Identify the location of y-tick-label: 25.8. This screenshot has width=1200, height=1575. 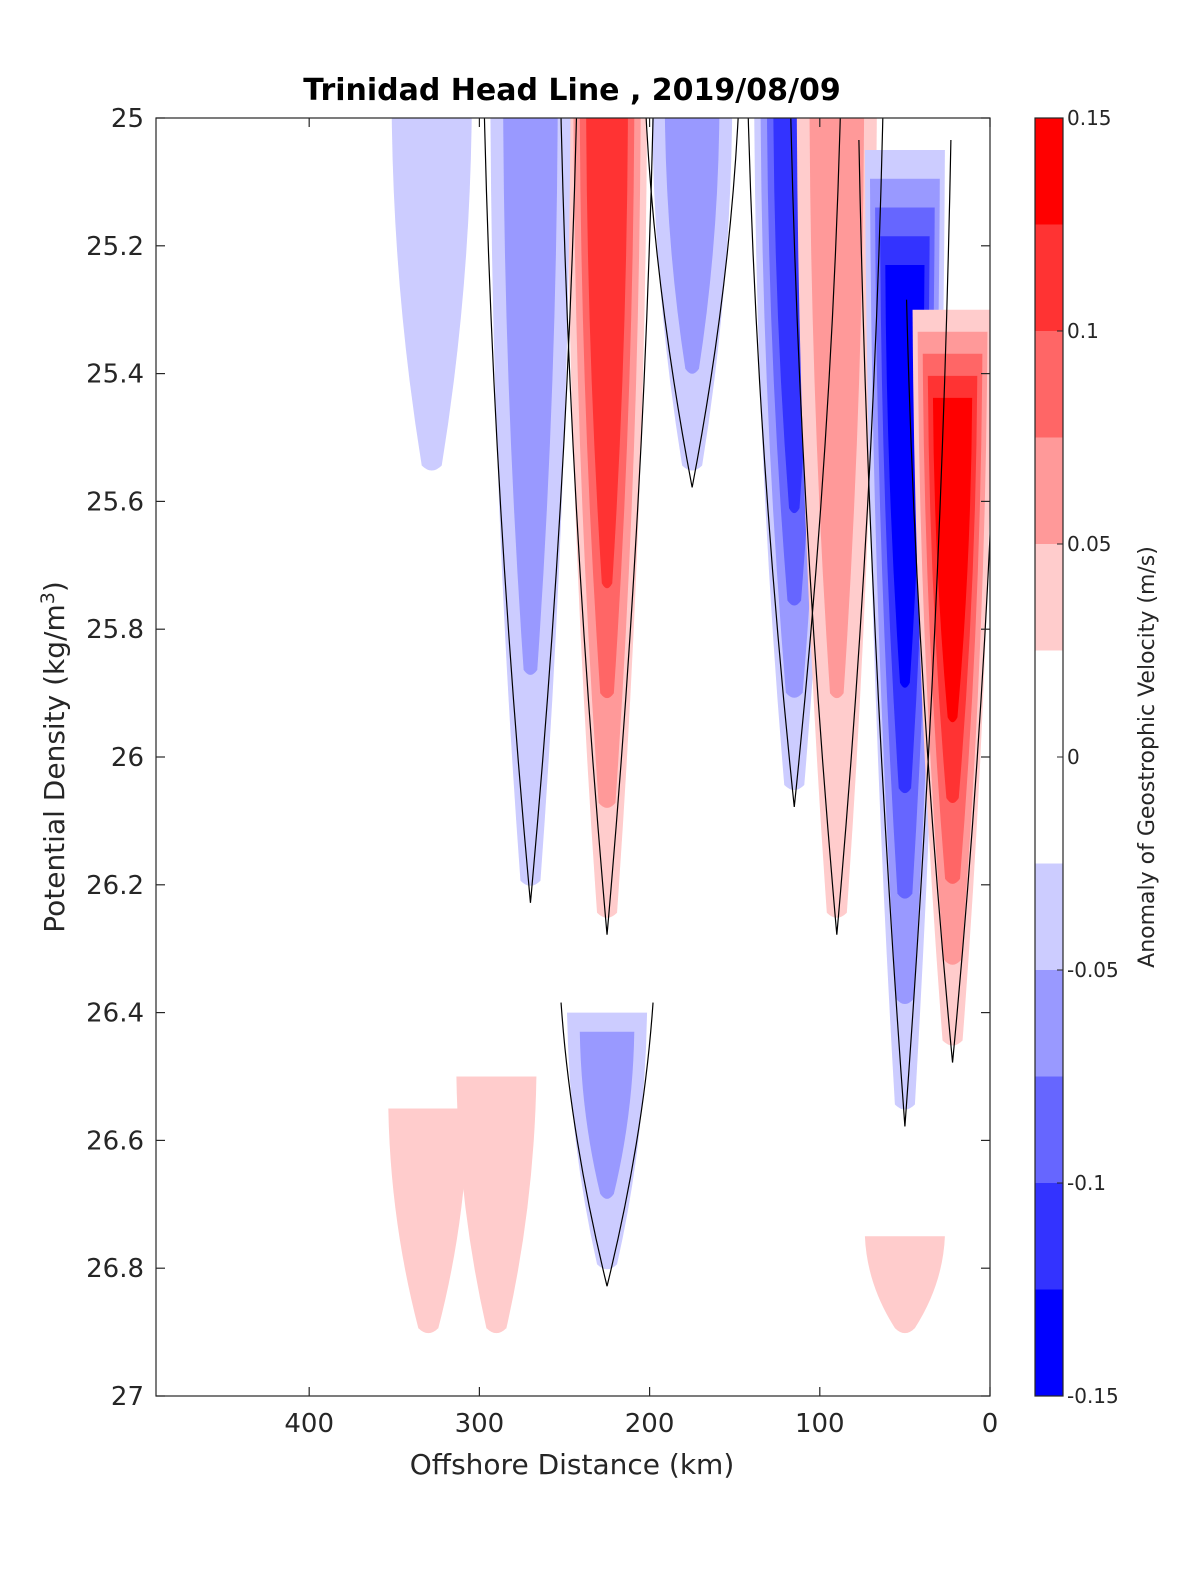
(115, 630).